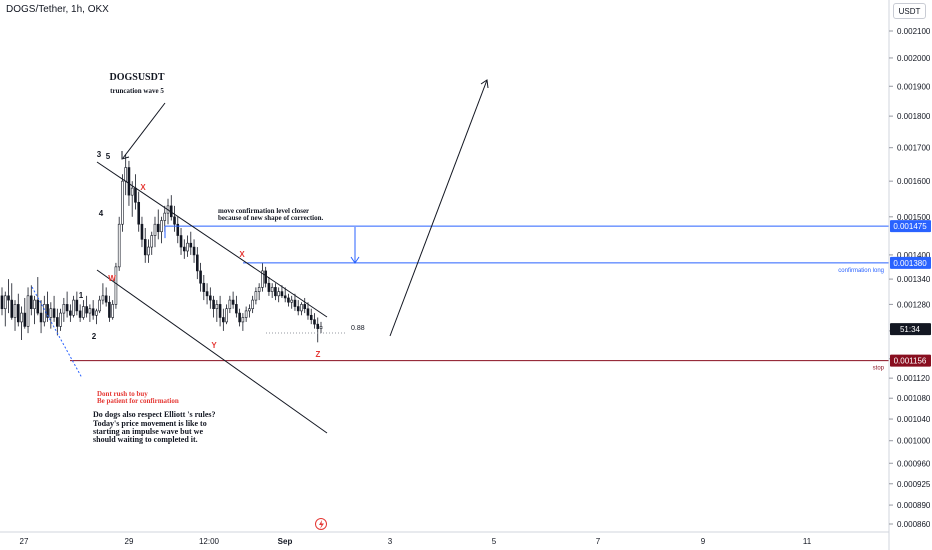 The width and height of the screenshot is (932, 550). I want to click on wave-labels-layer: 1 2 3 5 4 W X Y X Z, so click(200, 254).